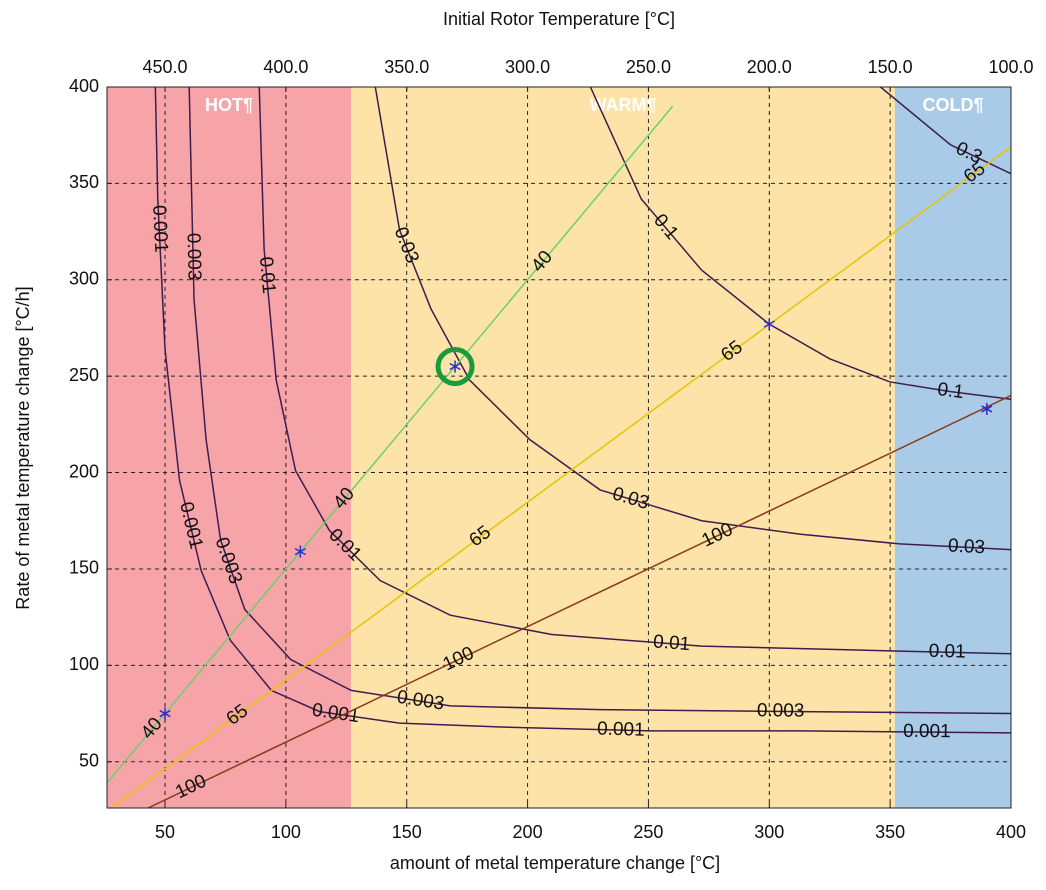 This screenshot has height=890, width=1046. I want to click on y-tick-label: 100, so click(84, 664).